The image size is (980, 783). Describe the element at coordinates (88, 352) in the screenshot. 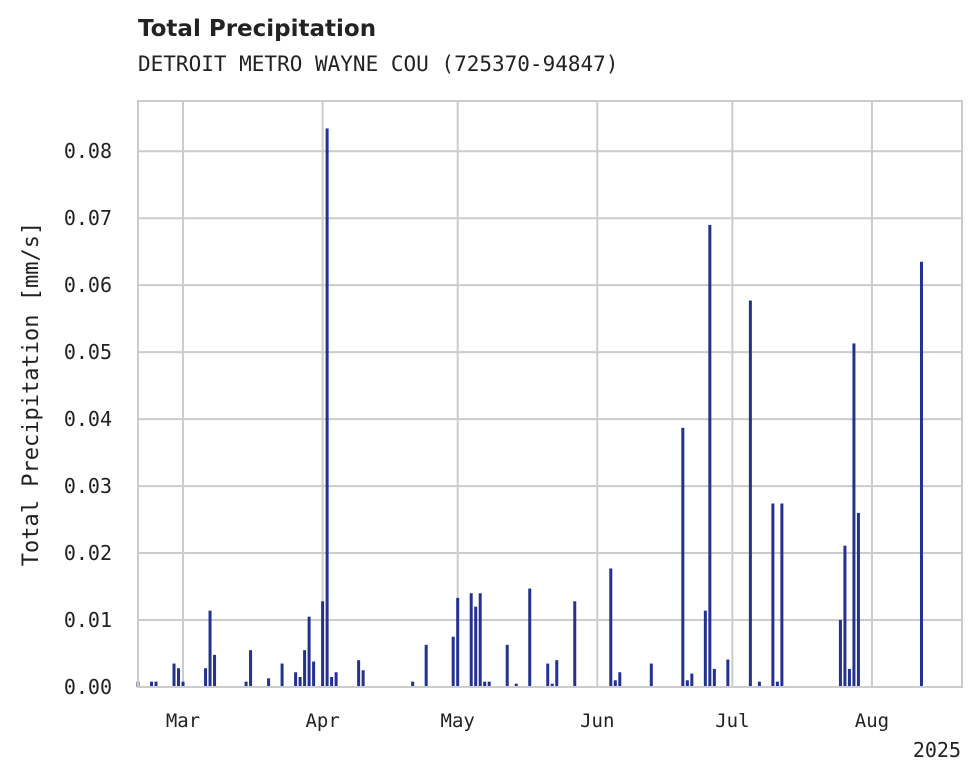

I see `y-tick-label: 0.05` at that location.